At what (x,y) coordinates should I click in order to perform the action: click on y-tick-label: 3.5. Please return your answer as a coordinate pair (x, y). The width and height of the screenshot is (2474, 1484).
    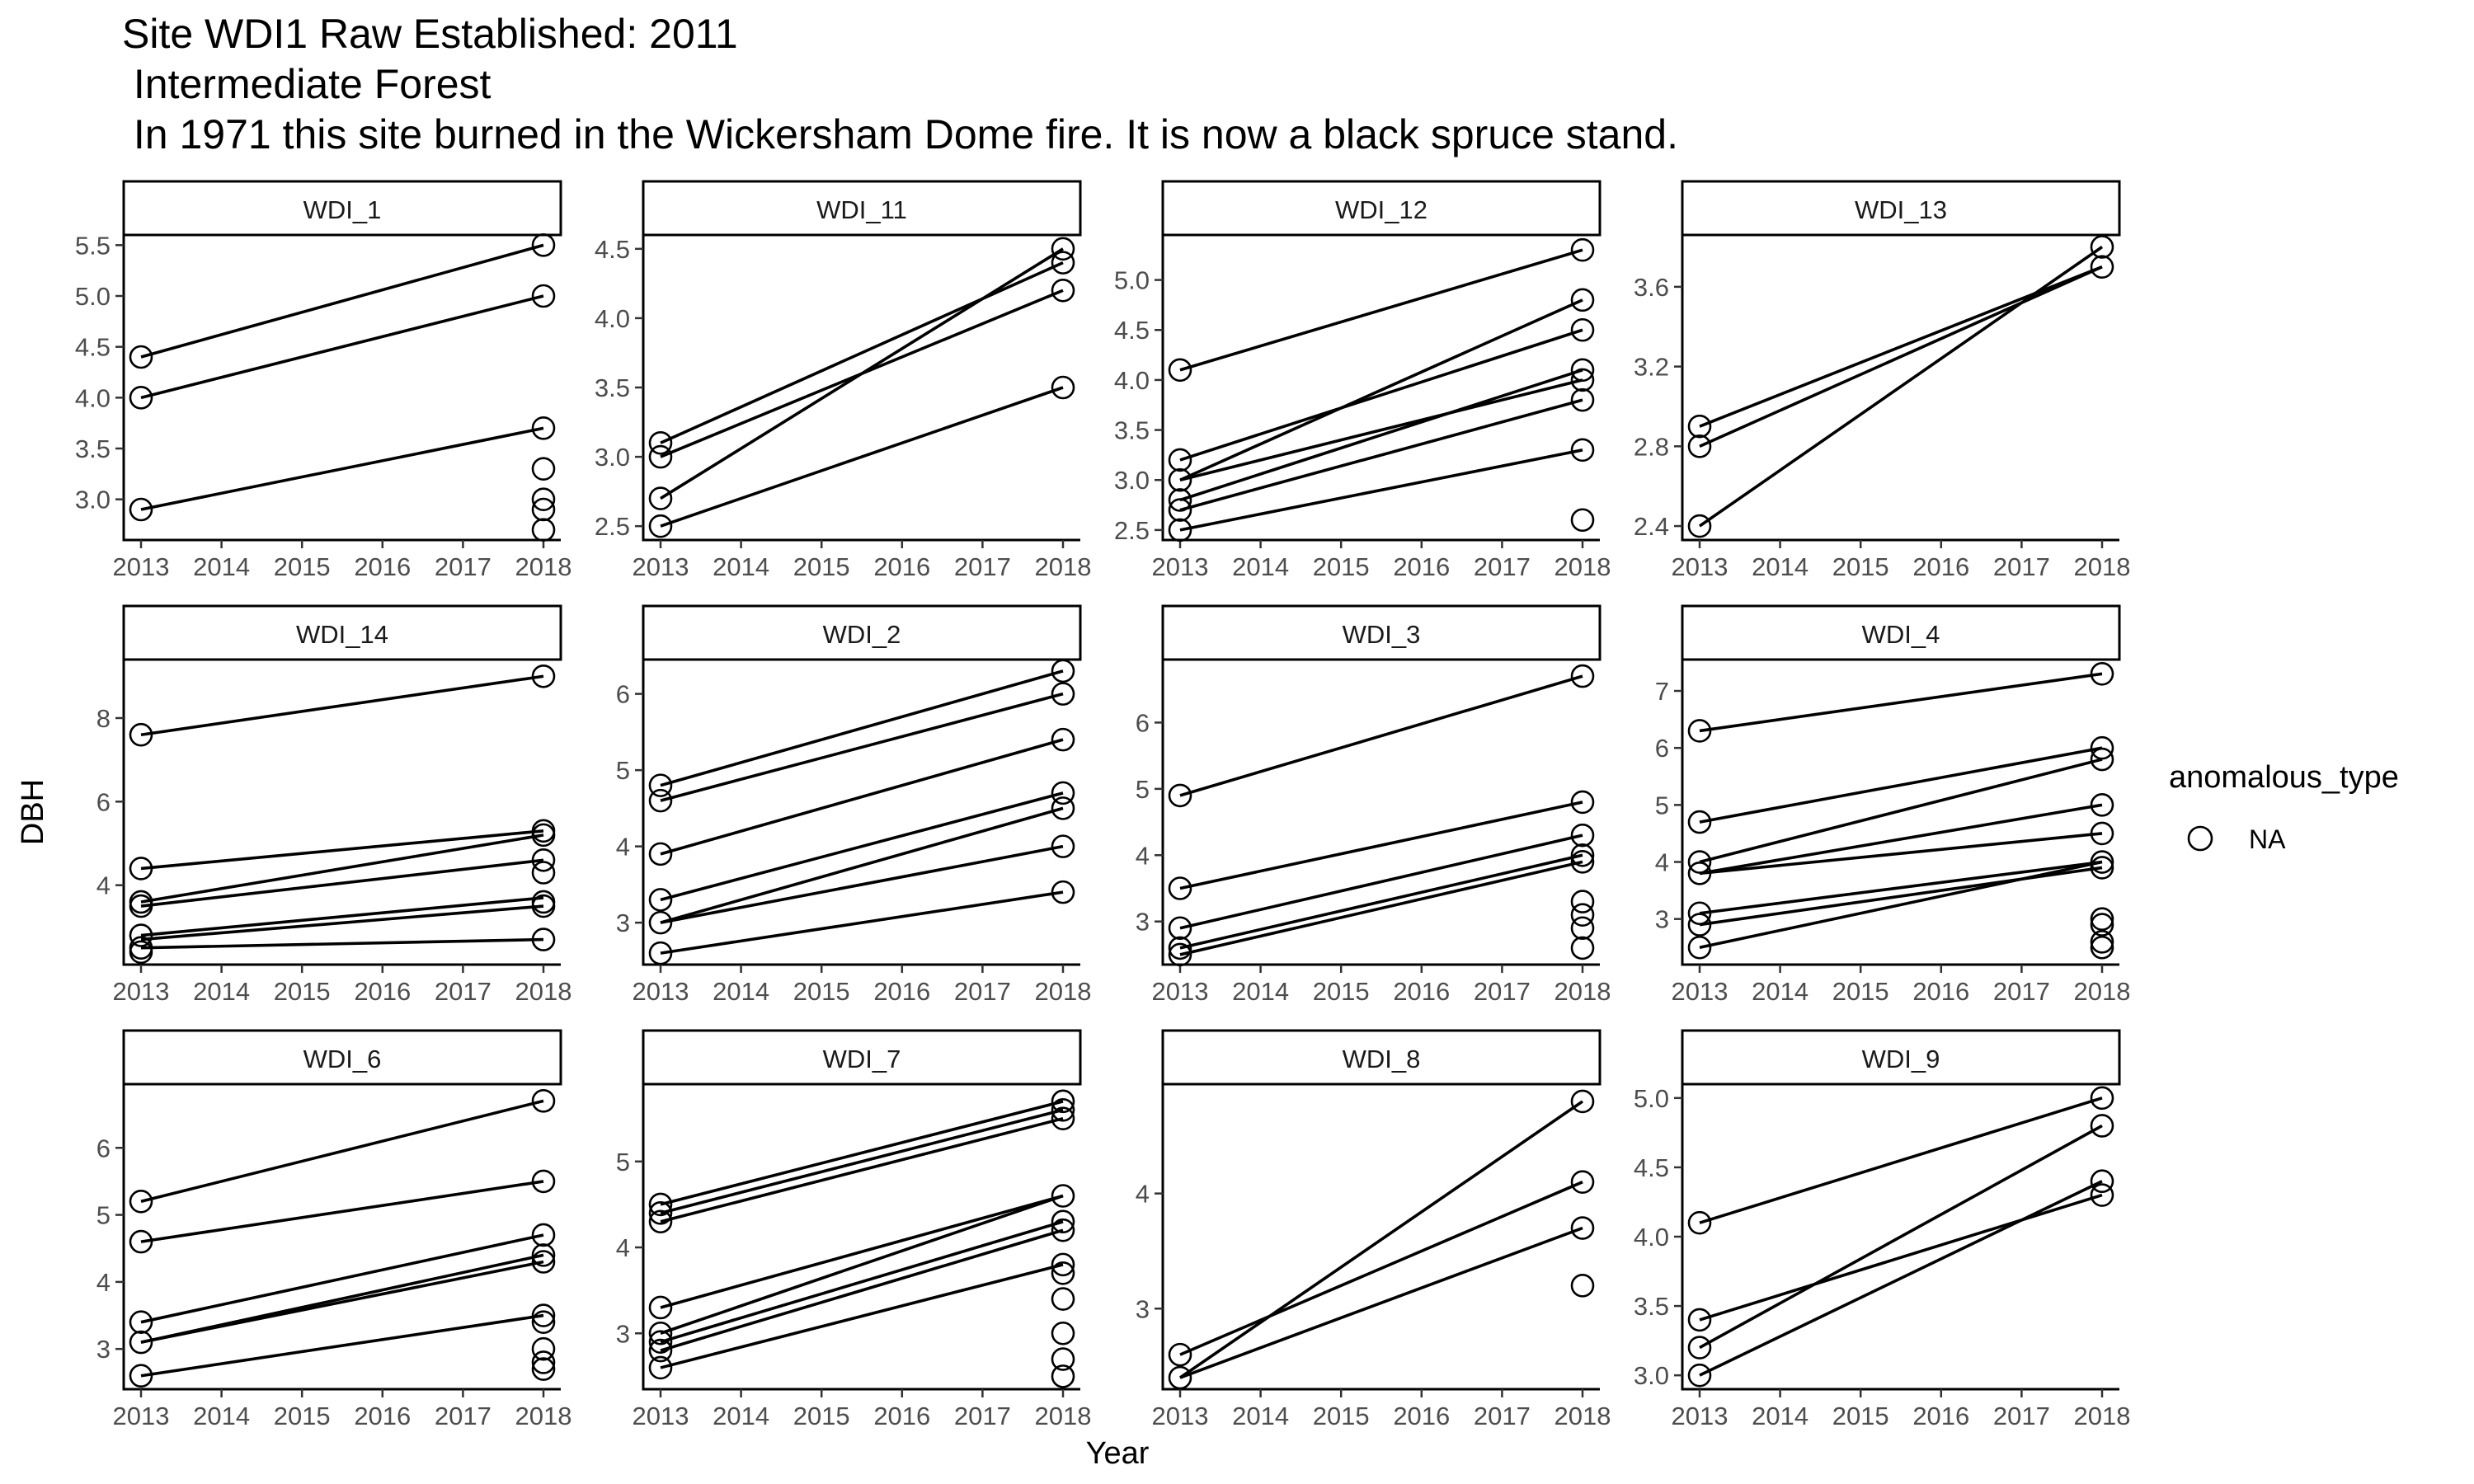
    Looking at the image, I should click on (1132, 431).